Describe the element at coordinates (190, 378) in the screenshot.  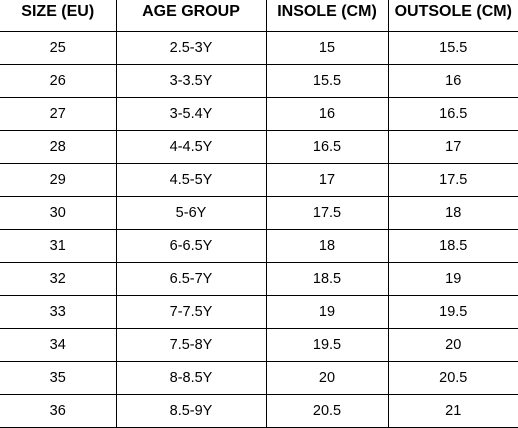
I see `cell-age-group: 8-8.5Y` at that location.